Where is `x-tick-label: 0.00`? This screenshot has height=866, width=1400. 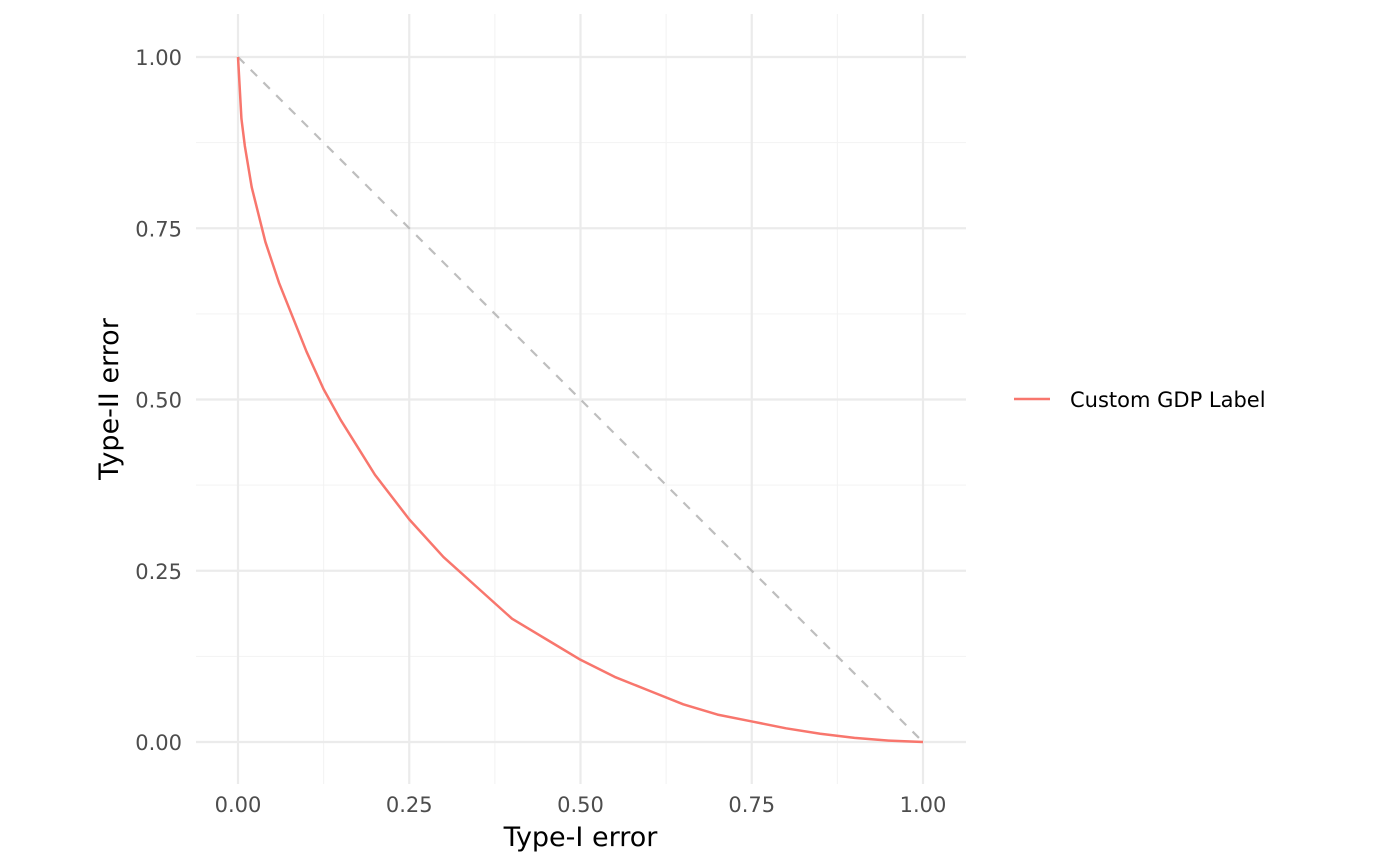 x-tick-label: 0.00 is located at coordinates (238, 805).